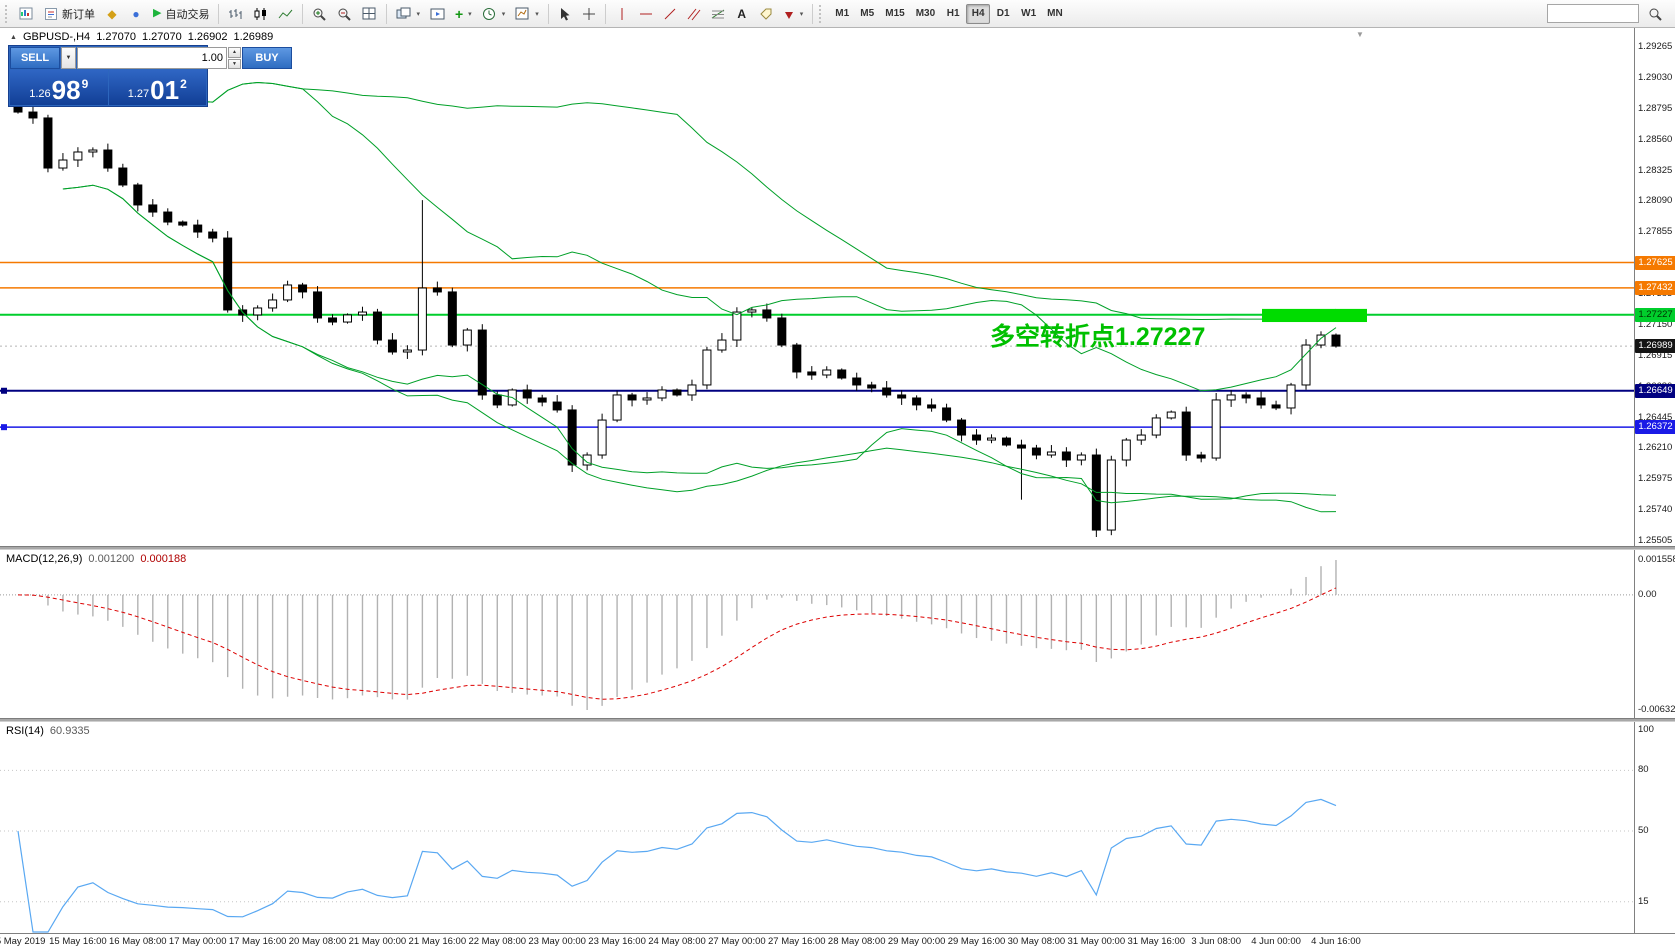 This screenshot has width=1675, height=949. I want to click on sell-price-display: 1.26 98 9, so click(59, 87).